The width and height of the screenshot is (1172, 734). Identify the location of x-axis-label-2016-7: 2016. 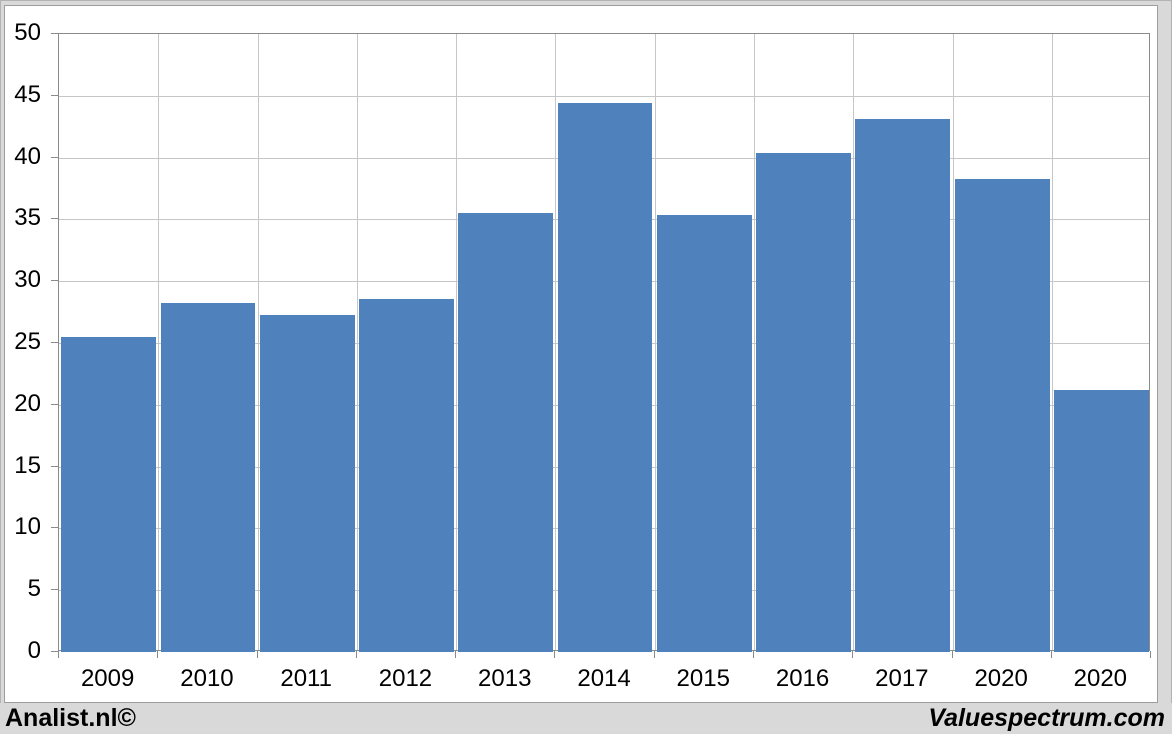
(802, 678).